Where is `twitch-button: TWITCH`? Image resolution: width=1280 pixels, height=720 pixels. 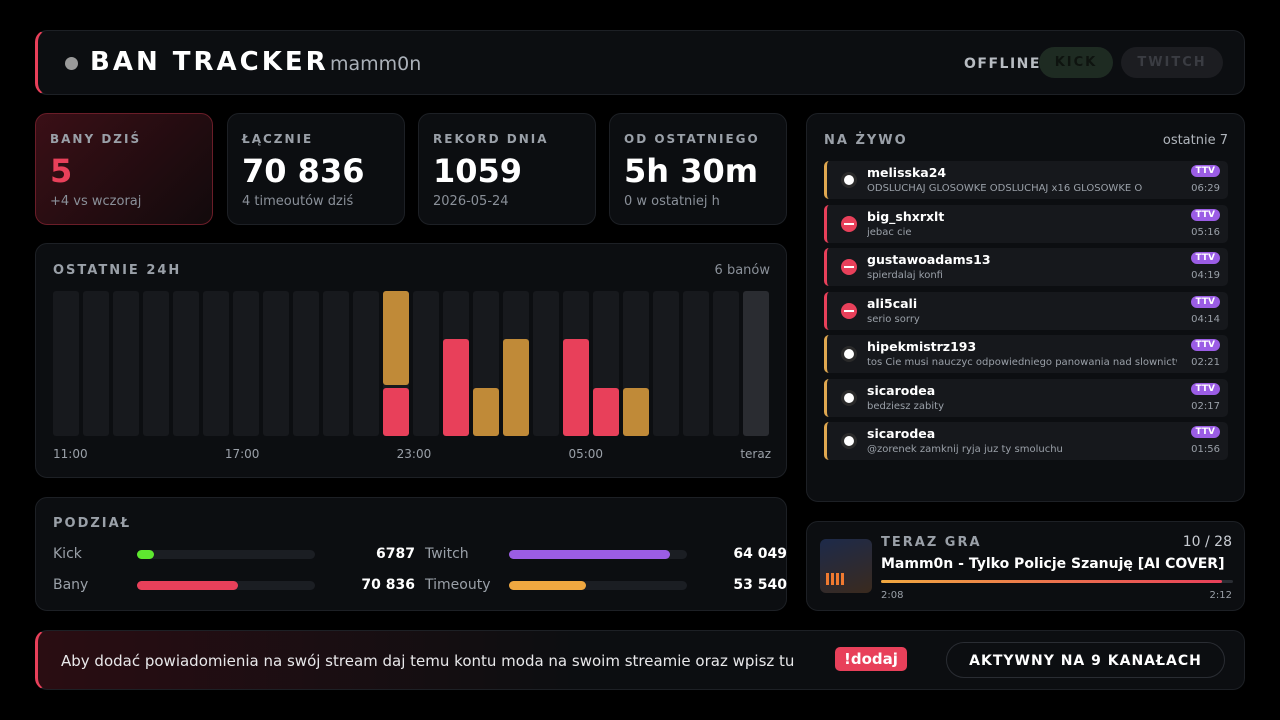
twitch-button: TWITCH is located at coordinates (1172, 62).